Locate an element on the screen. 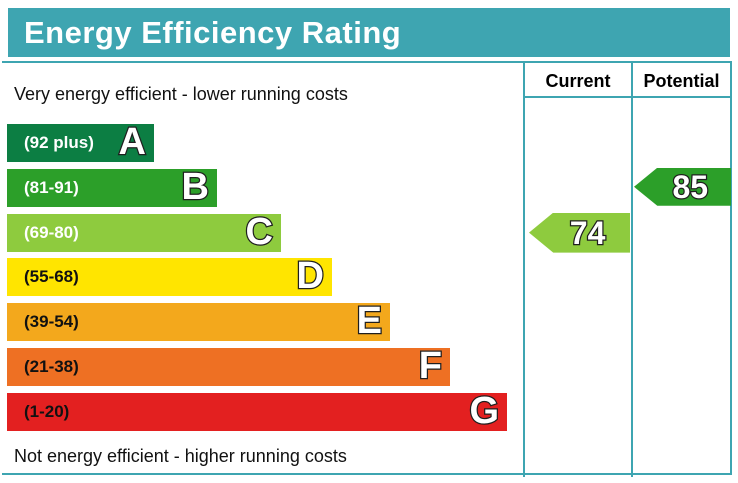 This screenshot has width=738, height=483. title-bar: Energy Efficiency Rating is located at coordinates (369, 32).